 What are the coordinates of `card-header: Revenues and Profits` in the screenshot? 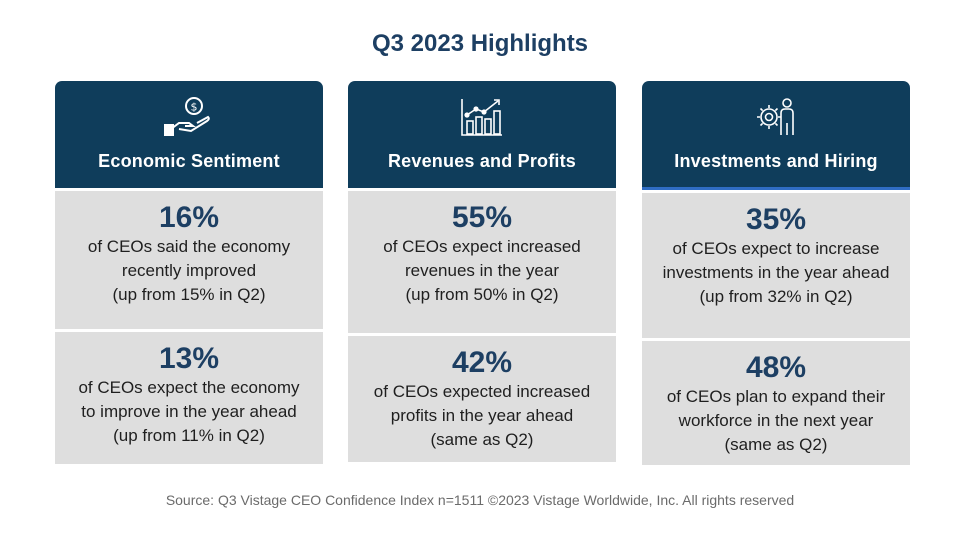 It's located at (482, 134).